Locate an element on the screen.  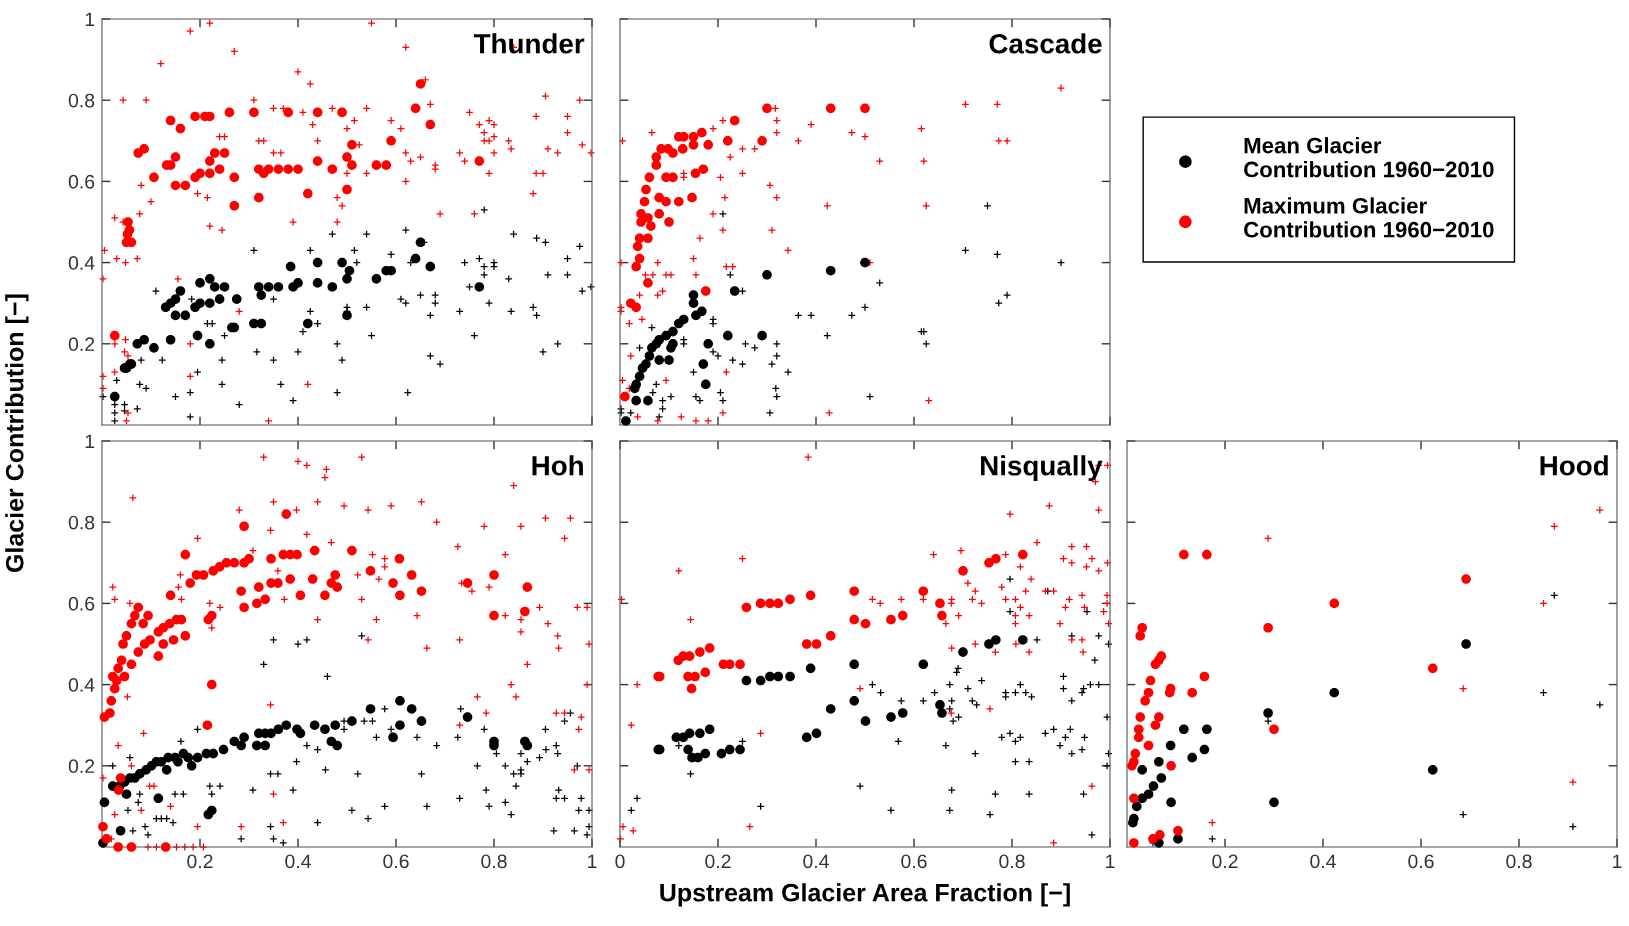
chart-title: Hoh is located at coordinates (557, 465).